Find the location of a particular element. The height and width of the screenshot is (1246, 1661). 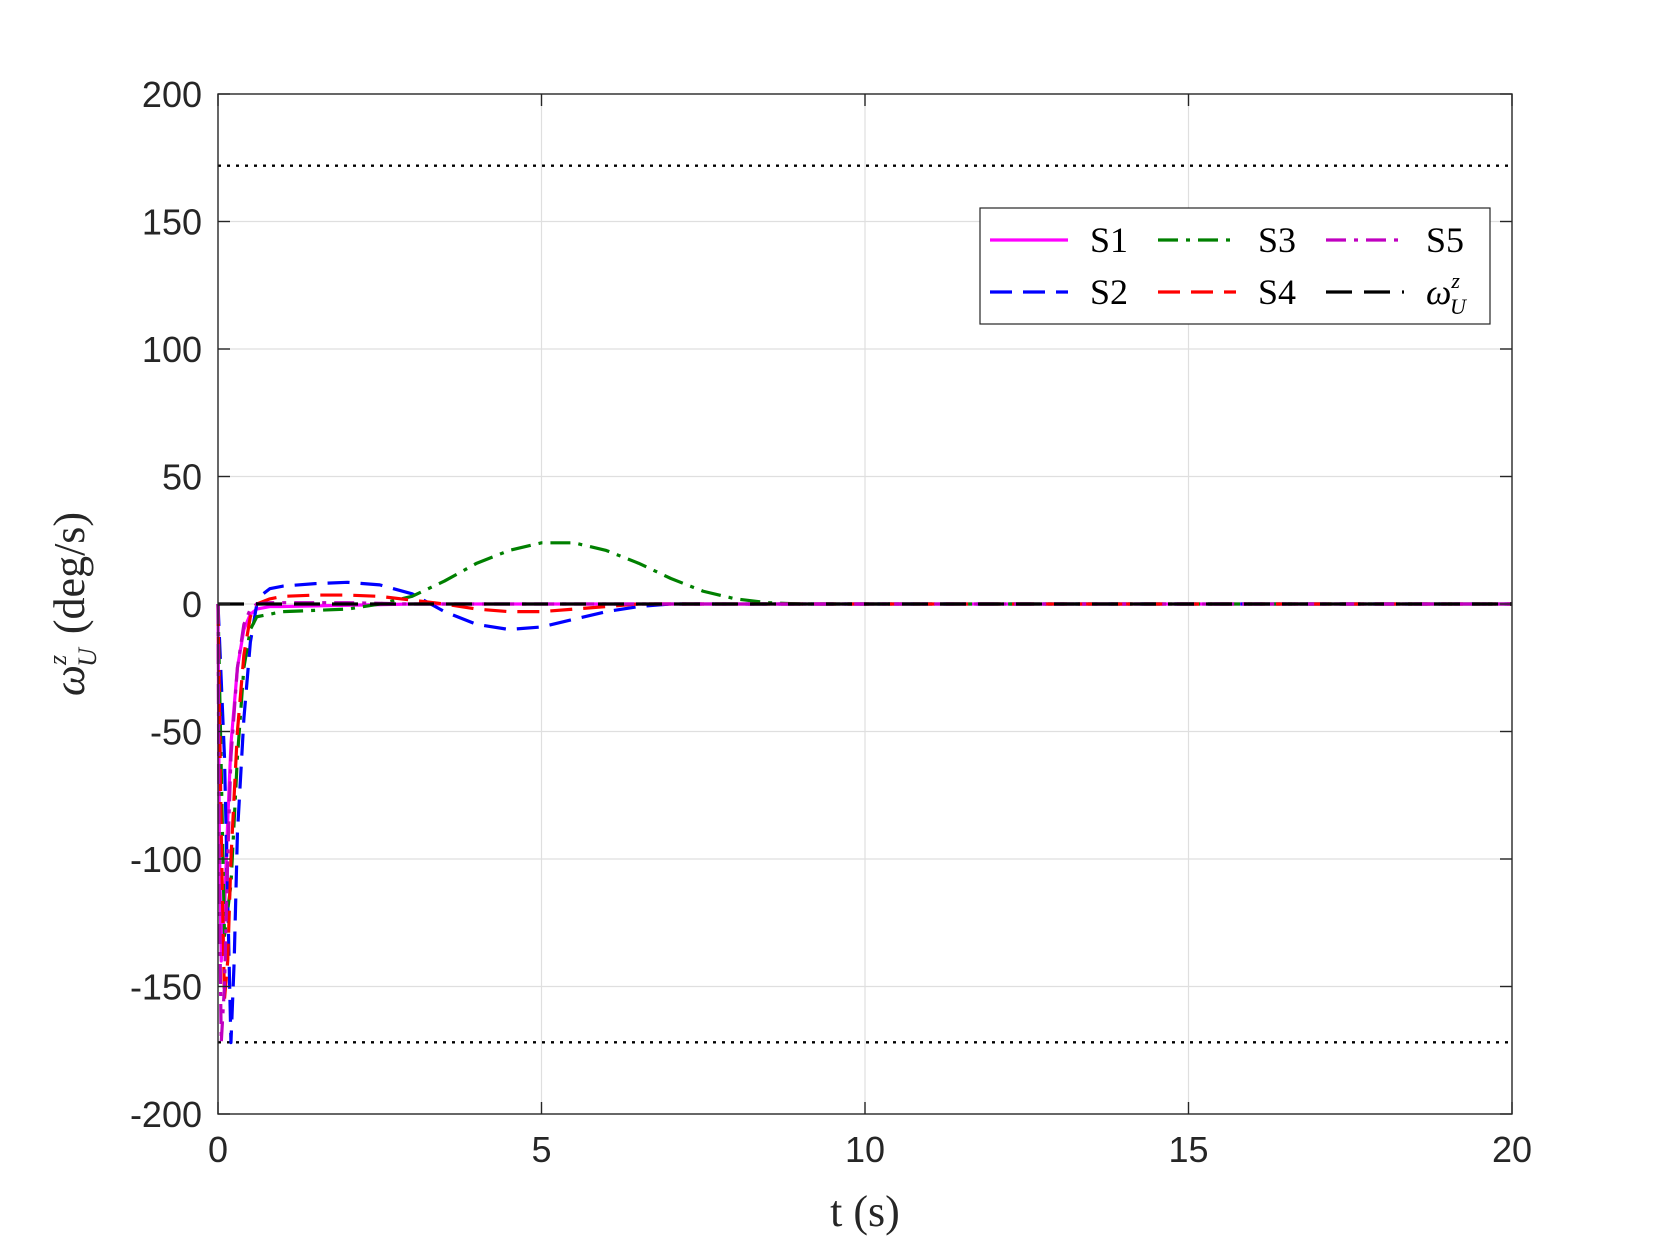

legend: S1 S2 S3 S4 S5 ωz U is located at coordinates (1235, 266).